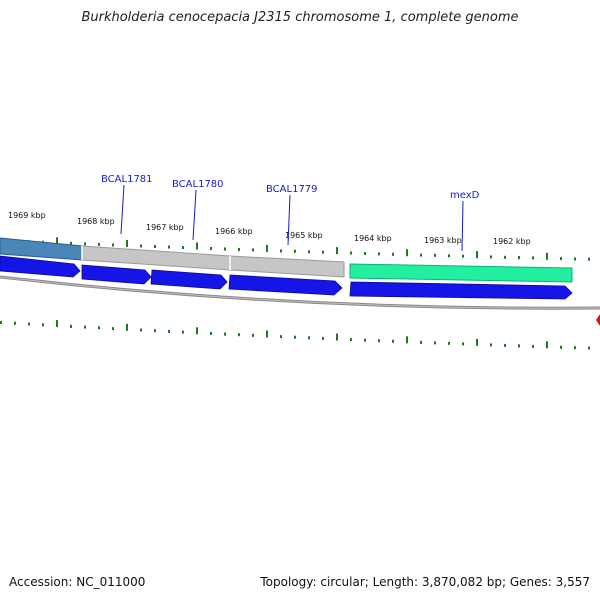  I want to click on gene-label-bcal1780: BCAL1780, so click(198, 184).